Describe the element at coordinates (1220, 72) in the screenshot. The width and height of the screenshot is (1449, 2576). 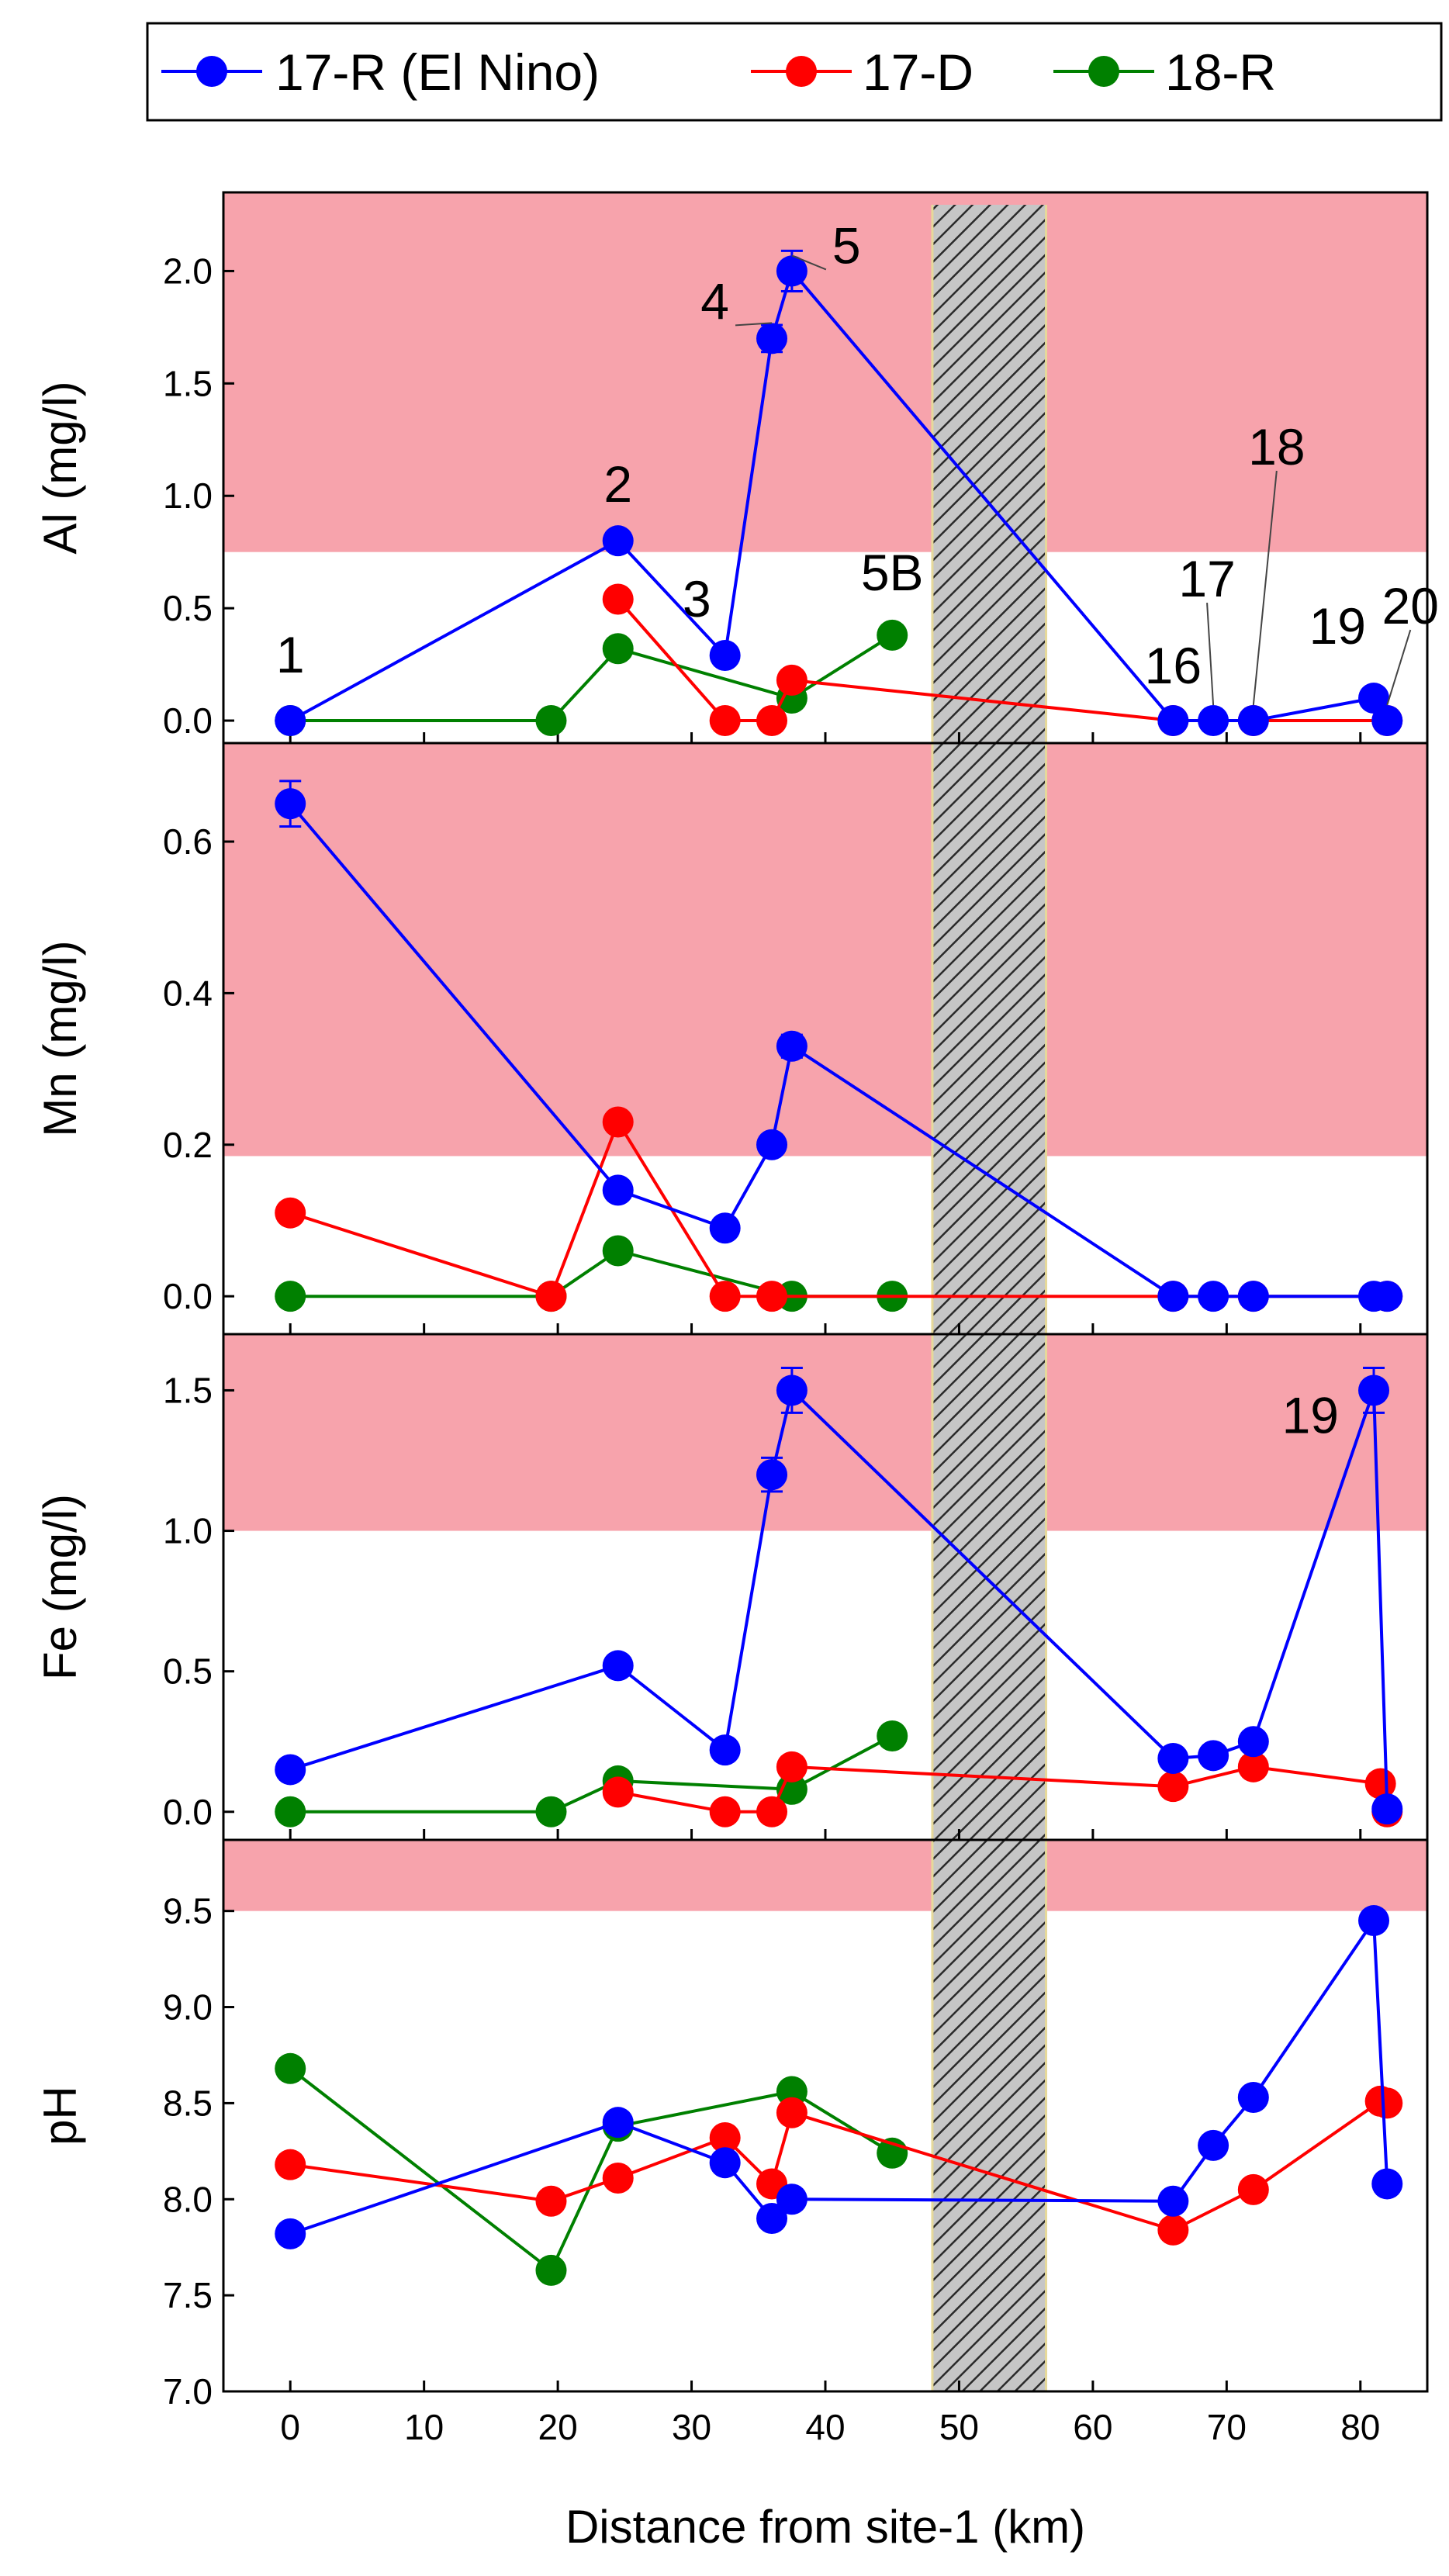
I see `legend-label-18r: 18-R` at that location.